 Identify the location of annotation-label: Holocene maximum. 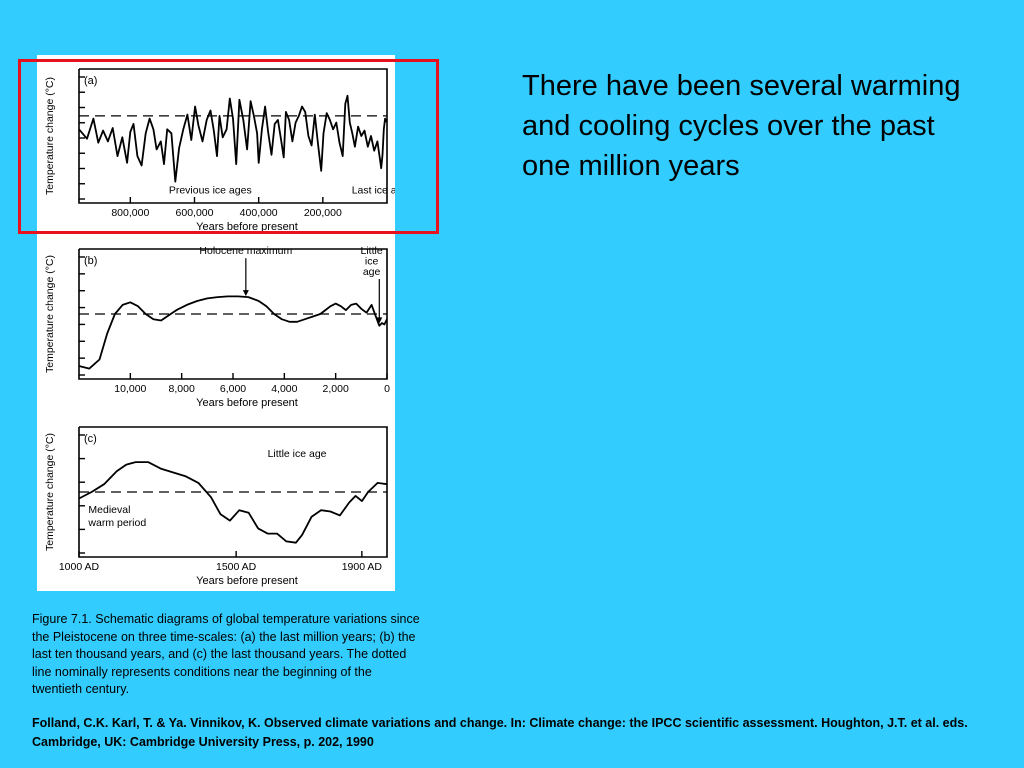
(245, 251).